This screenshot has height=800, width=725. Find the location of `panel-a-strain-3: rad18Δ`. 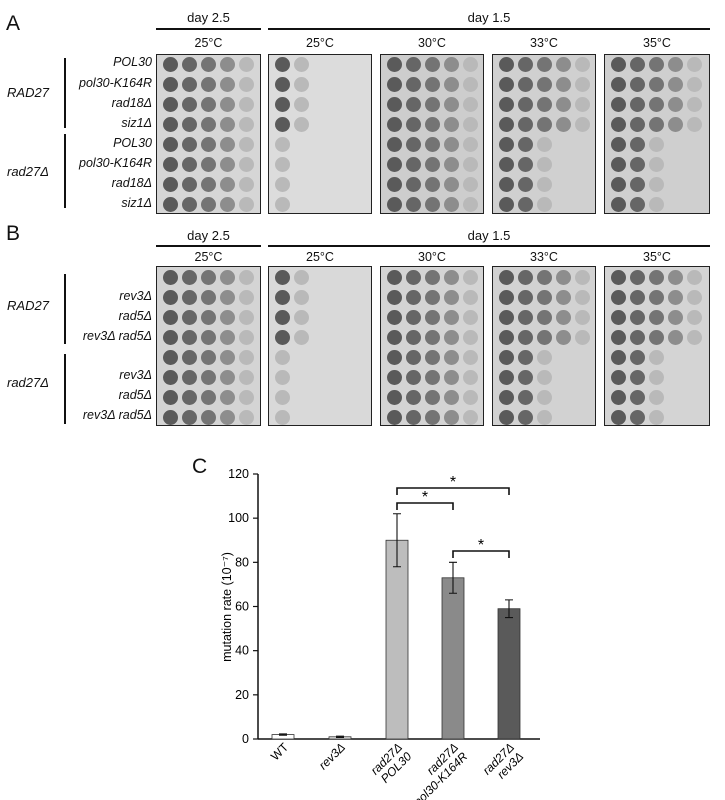

panel-a-strain-3: rad18Δ is located at coordinates (131, 103).